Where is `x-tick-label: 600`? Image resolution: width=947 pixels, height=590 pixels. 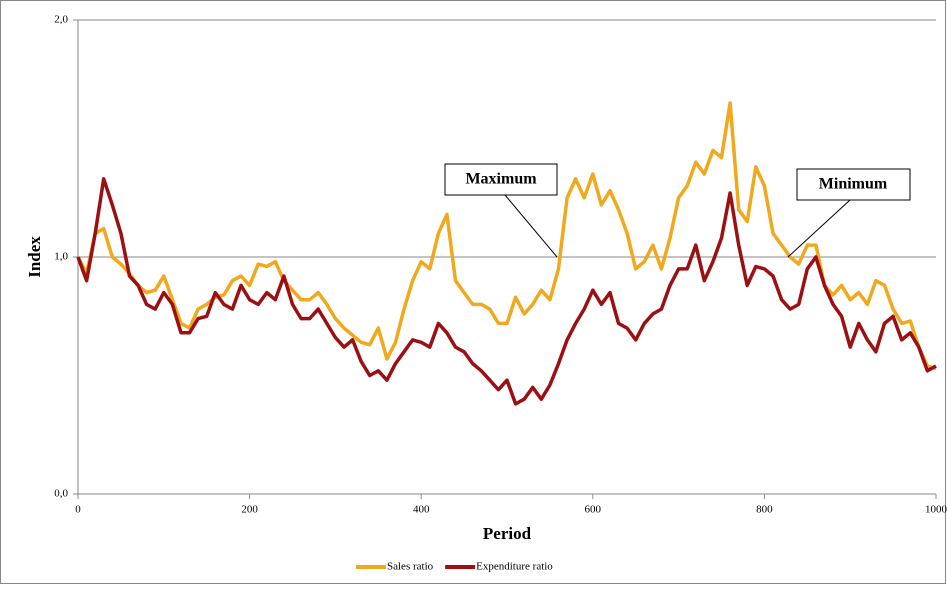
x-tick-label: 600 is located at coordinates (593, 510).